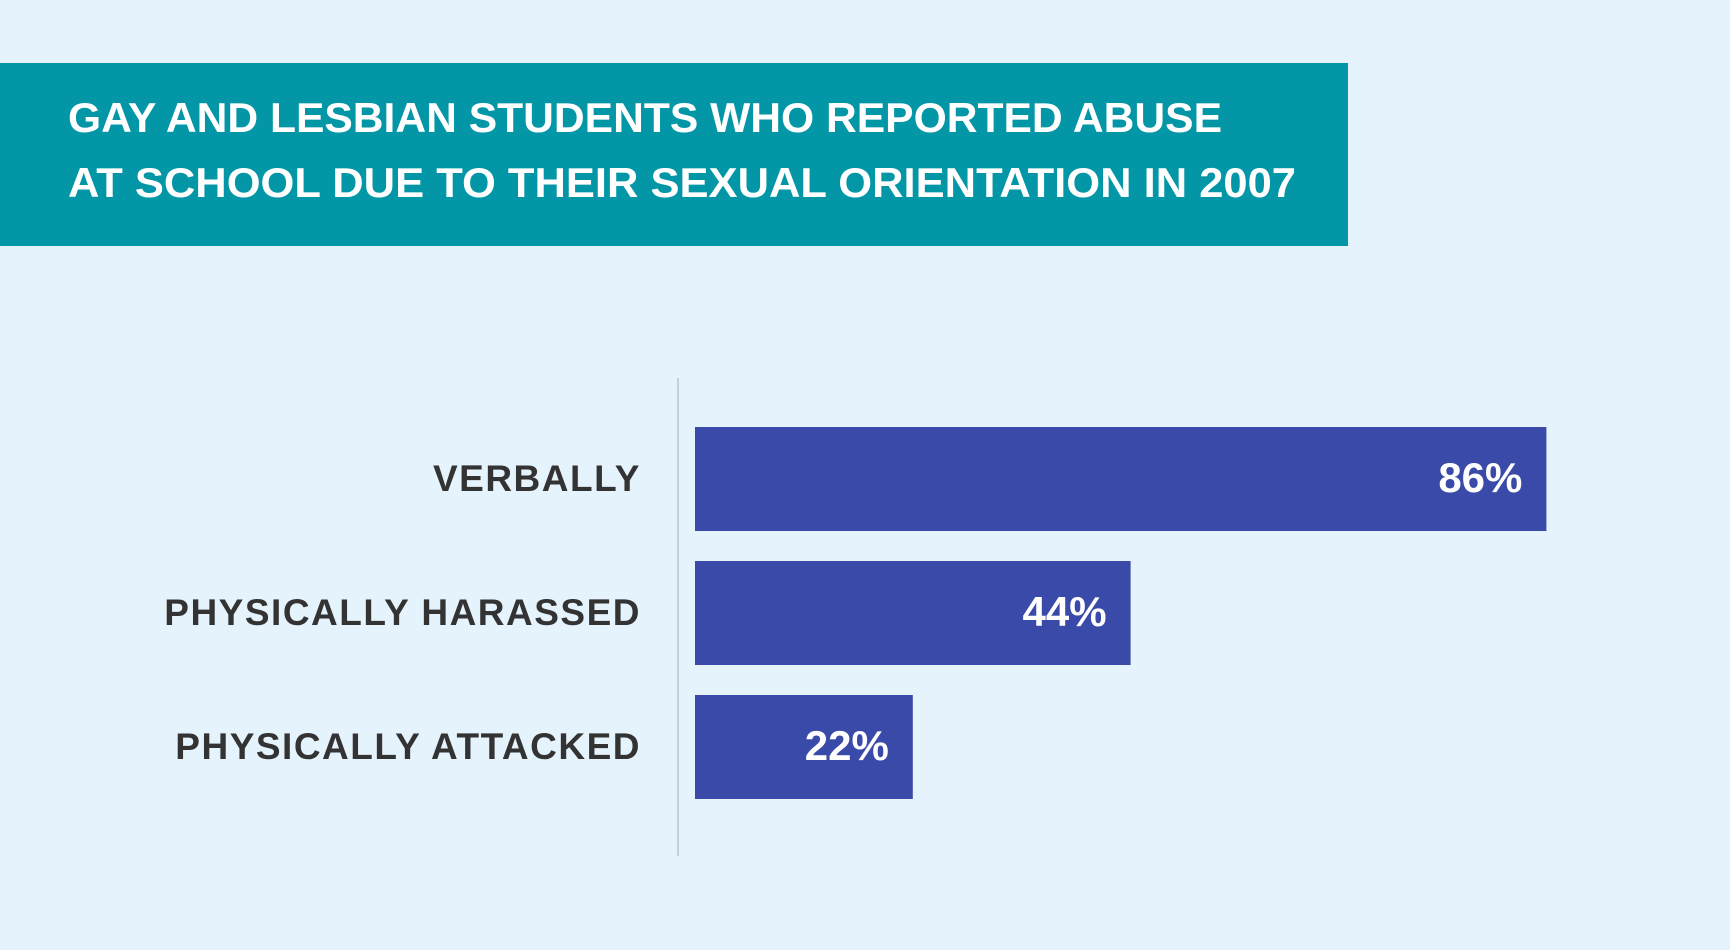  Describe the element at coordinates (1480, 477) in the screenshot. I see `value-label: 86%` at that location.